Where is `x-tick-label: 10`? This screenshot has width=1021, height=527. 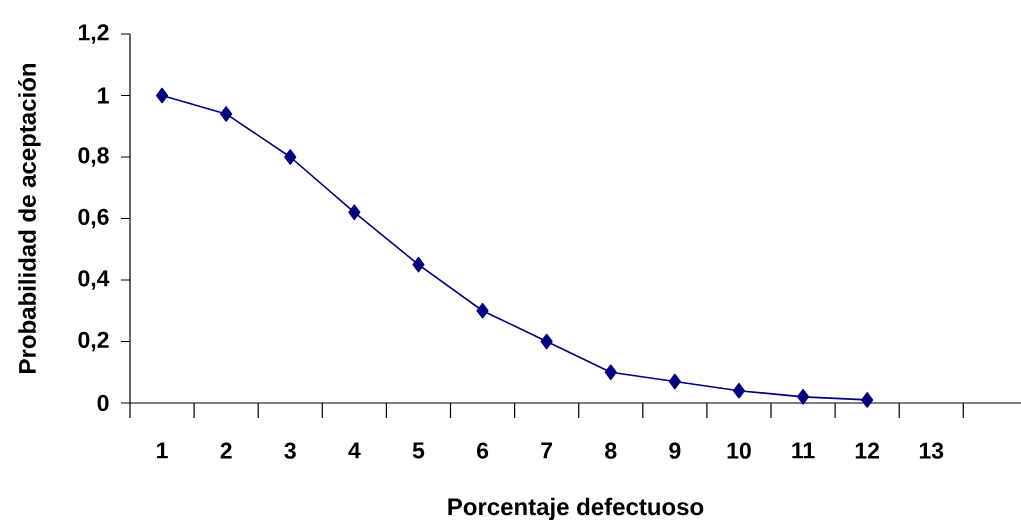 x-tick-label: 10 is located at coordinates (739, 450).